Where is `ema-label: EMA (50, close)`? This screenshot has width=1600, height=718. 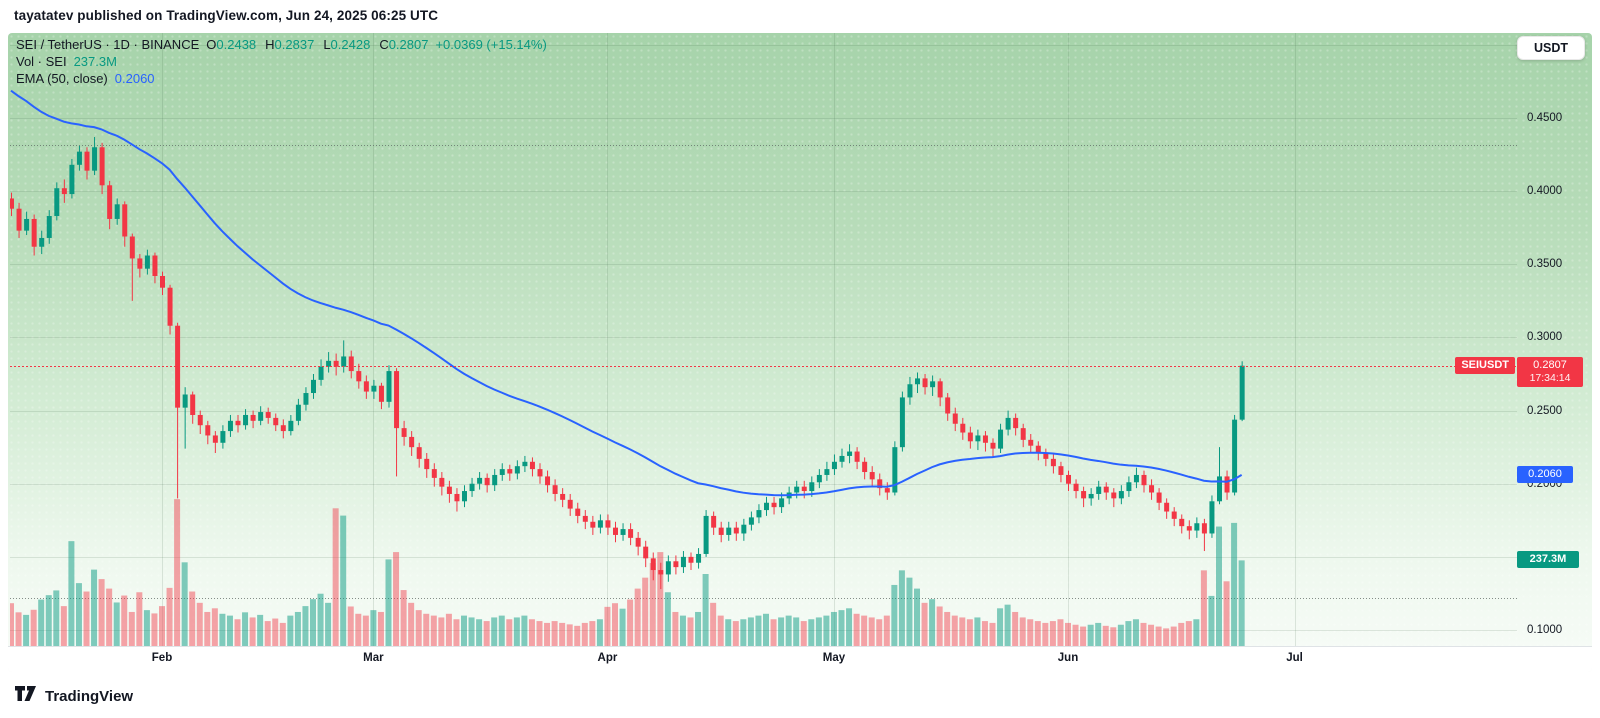
ema-label: EMA (50, close) is located at coordinates (62, 78).